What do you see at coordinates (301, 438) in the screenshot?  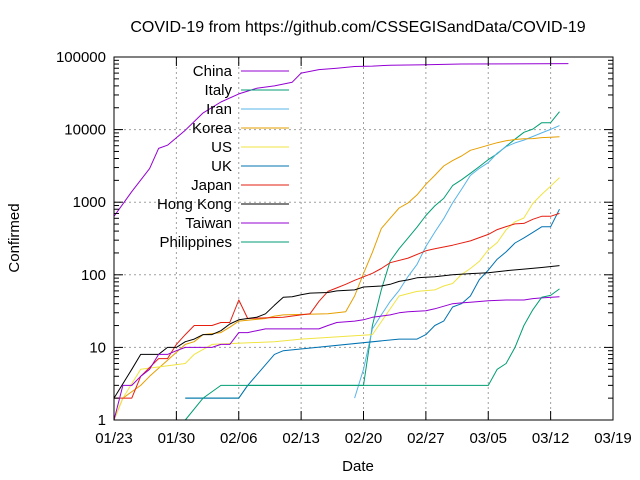 I see `x-tick-label: 02/13` at bounding box center [301, 438].